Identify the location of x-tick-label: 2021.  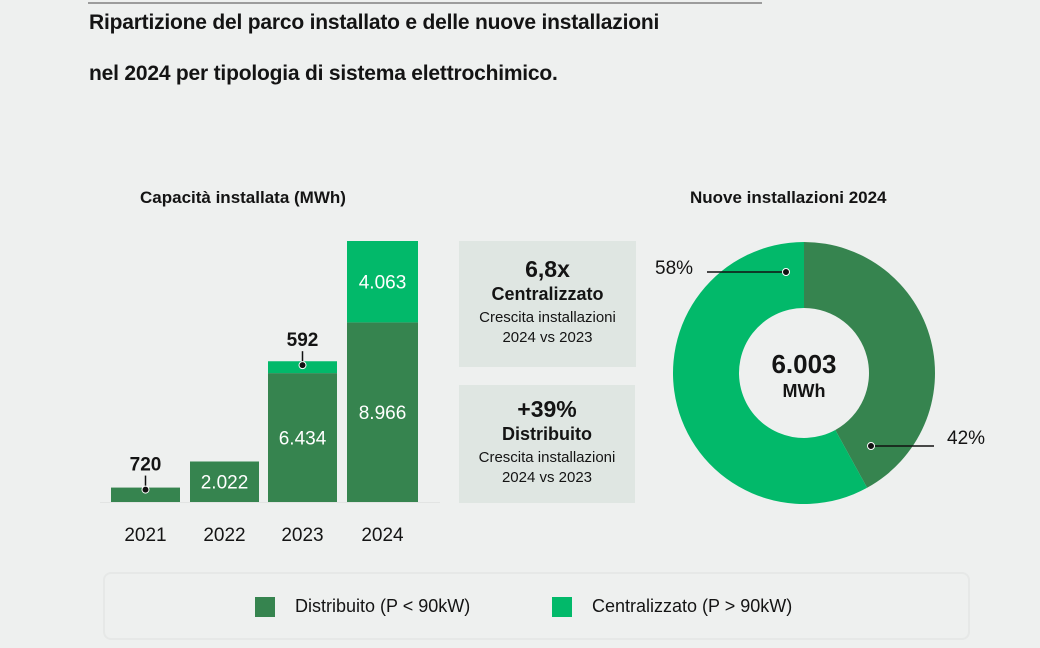
(145, 535).